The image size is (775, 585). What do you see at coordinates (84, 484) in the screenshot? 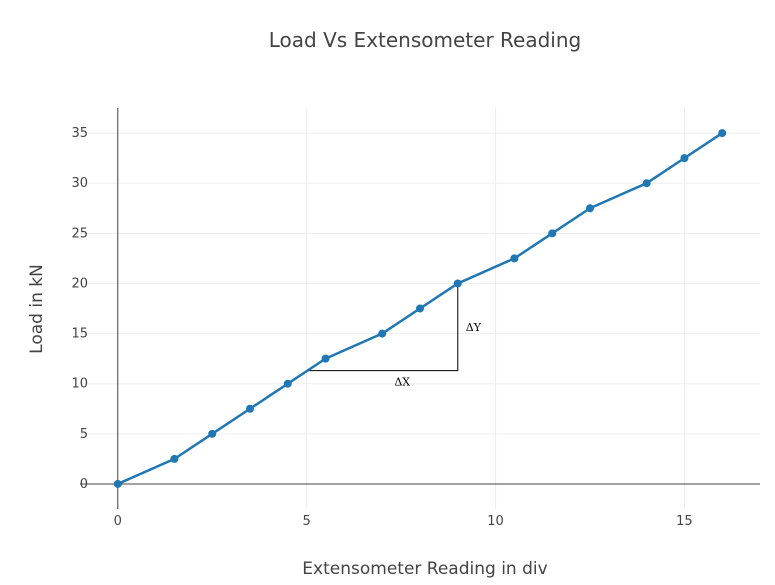
I see `y-tick-label: 0` at bounding box center [84, 484].